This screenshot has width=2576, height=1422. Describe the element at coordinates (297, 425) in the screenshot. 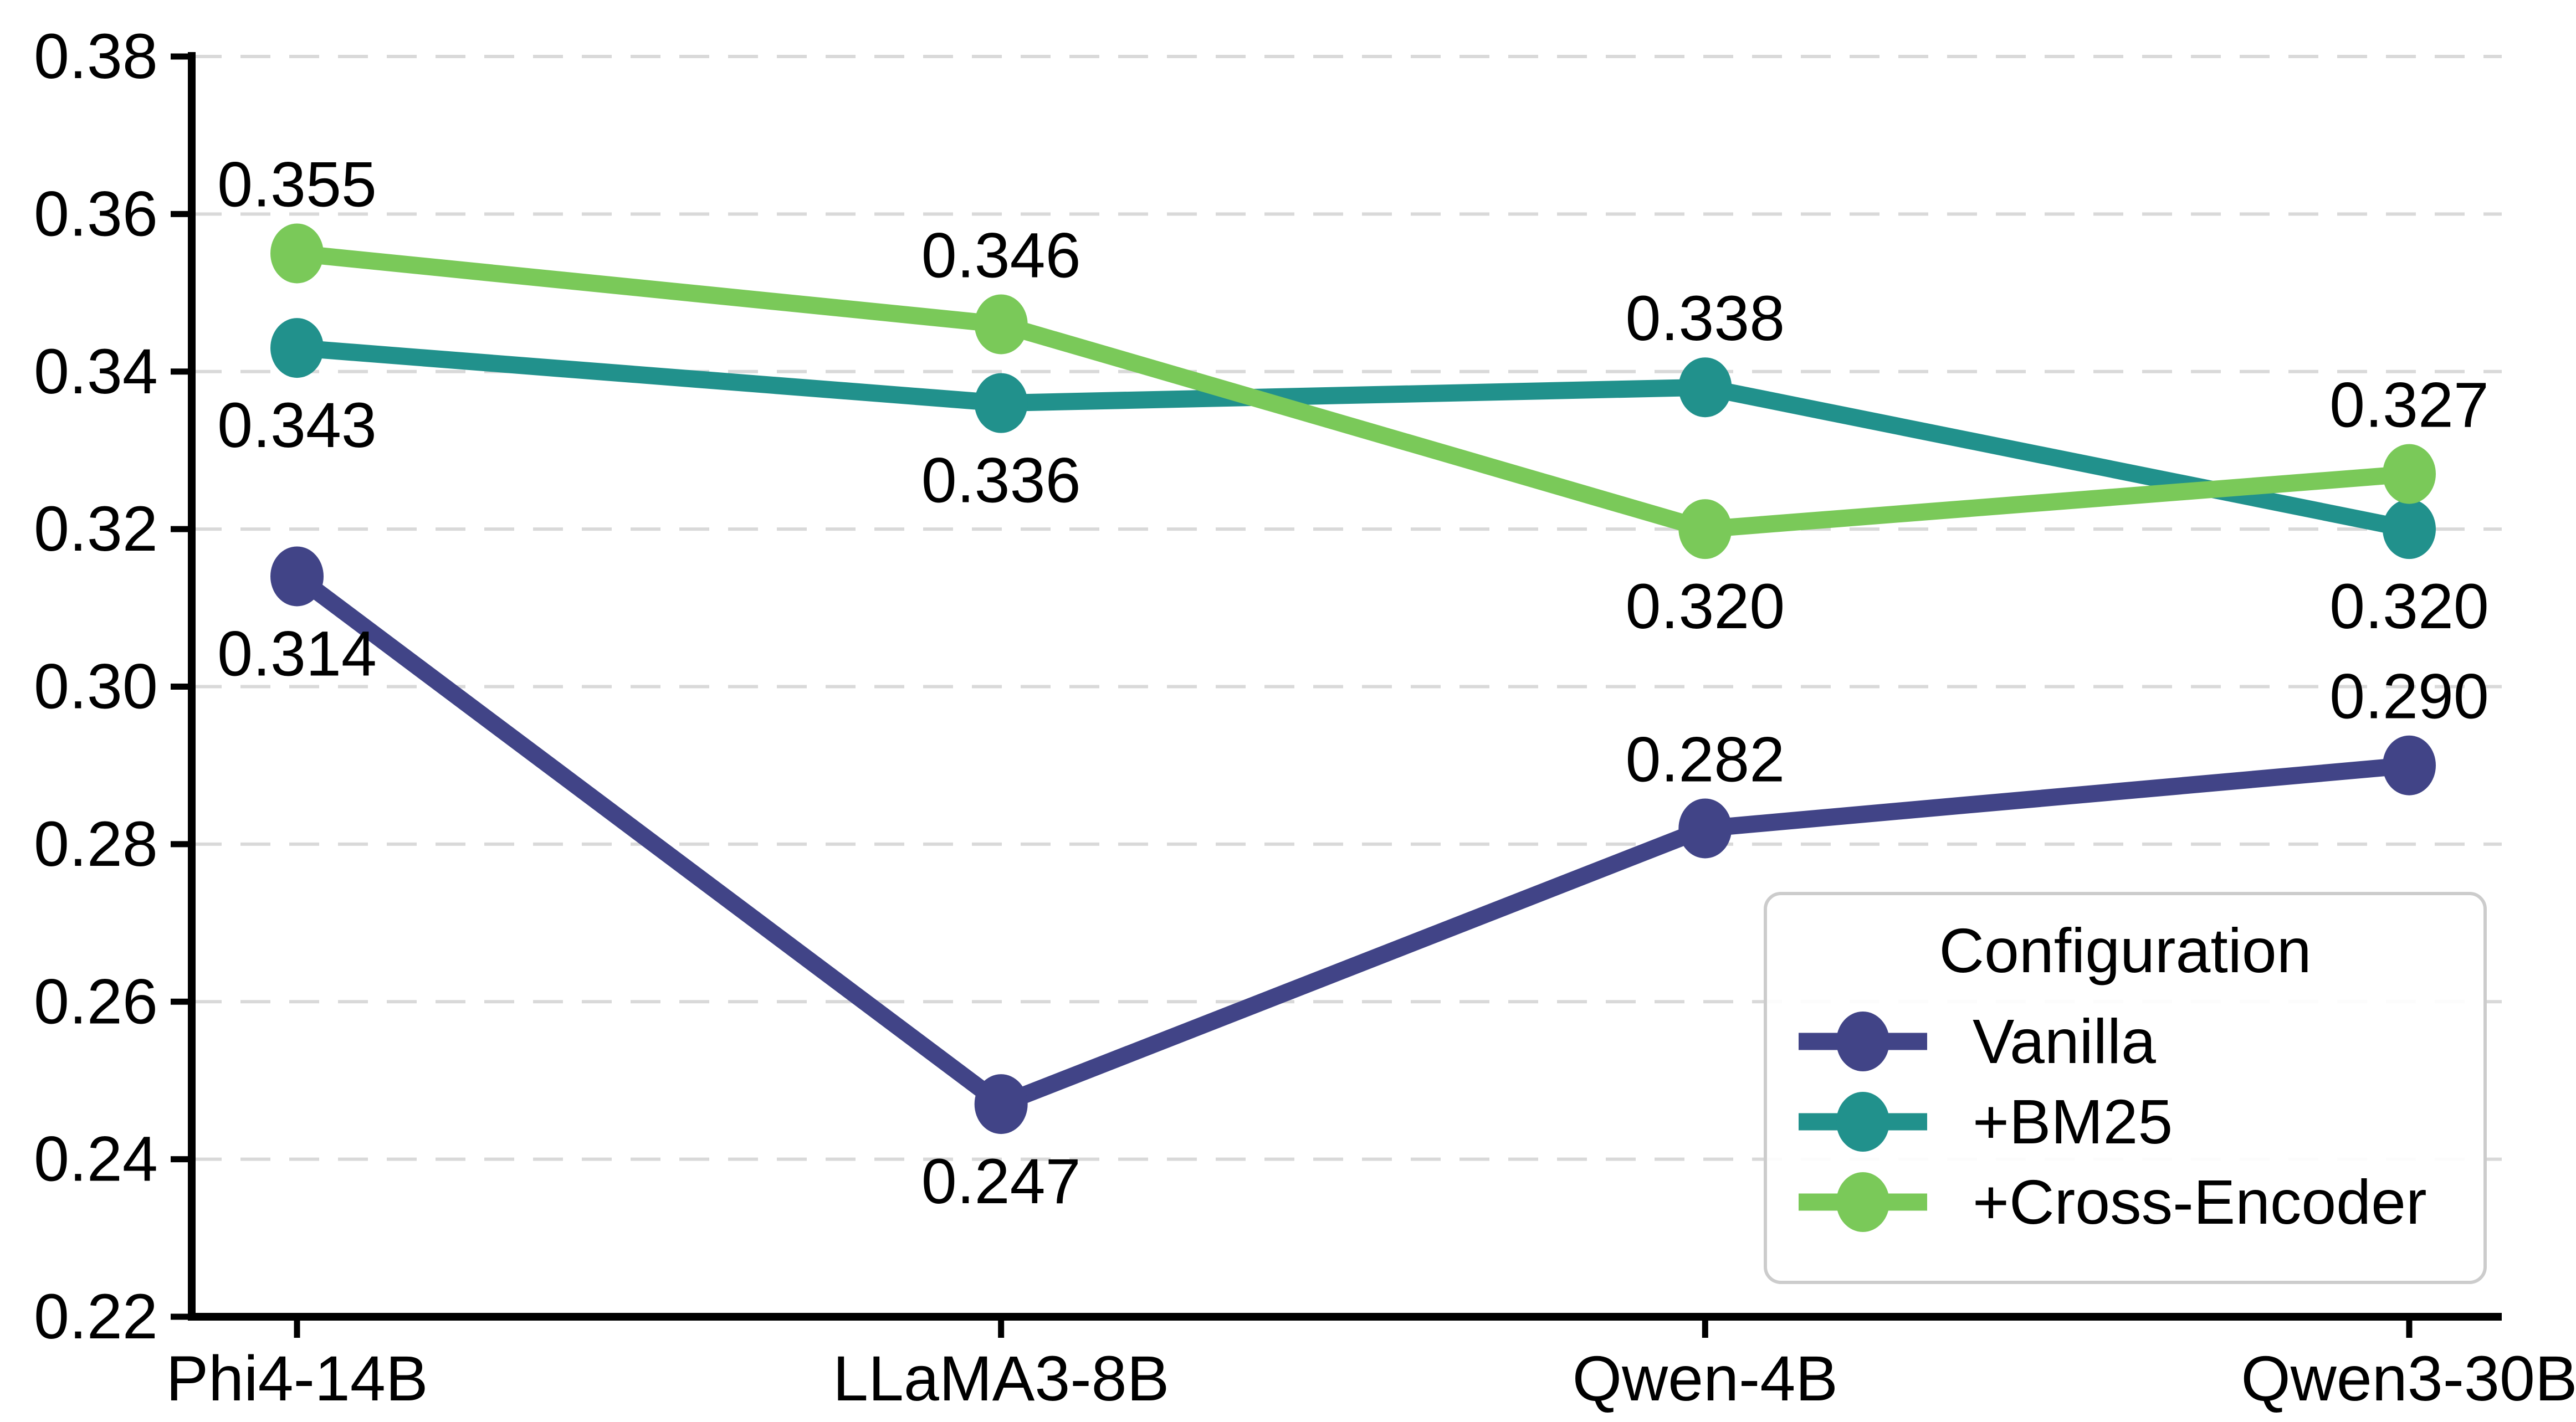

I see `data-point-label: 0.343` at that location.